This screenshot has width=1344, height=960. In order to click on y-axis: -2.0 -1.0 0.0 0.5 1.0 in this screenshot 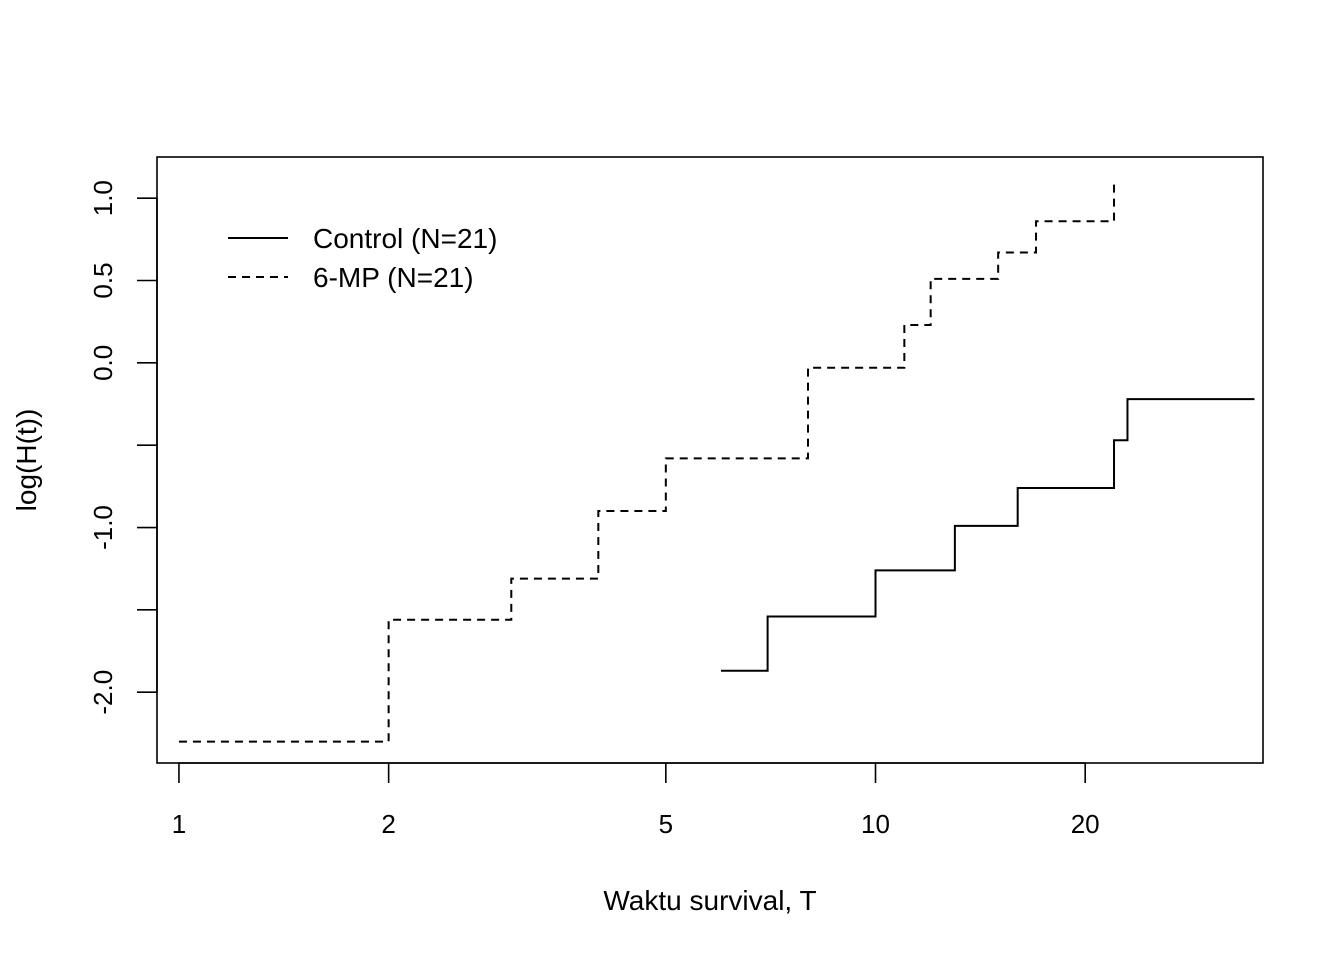, I will do `click(123, 447)`.